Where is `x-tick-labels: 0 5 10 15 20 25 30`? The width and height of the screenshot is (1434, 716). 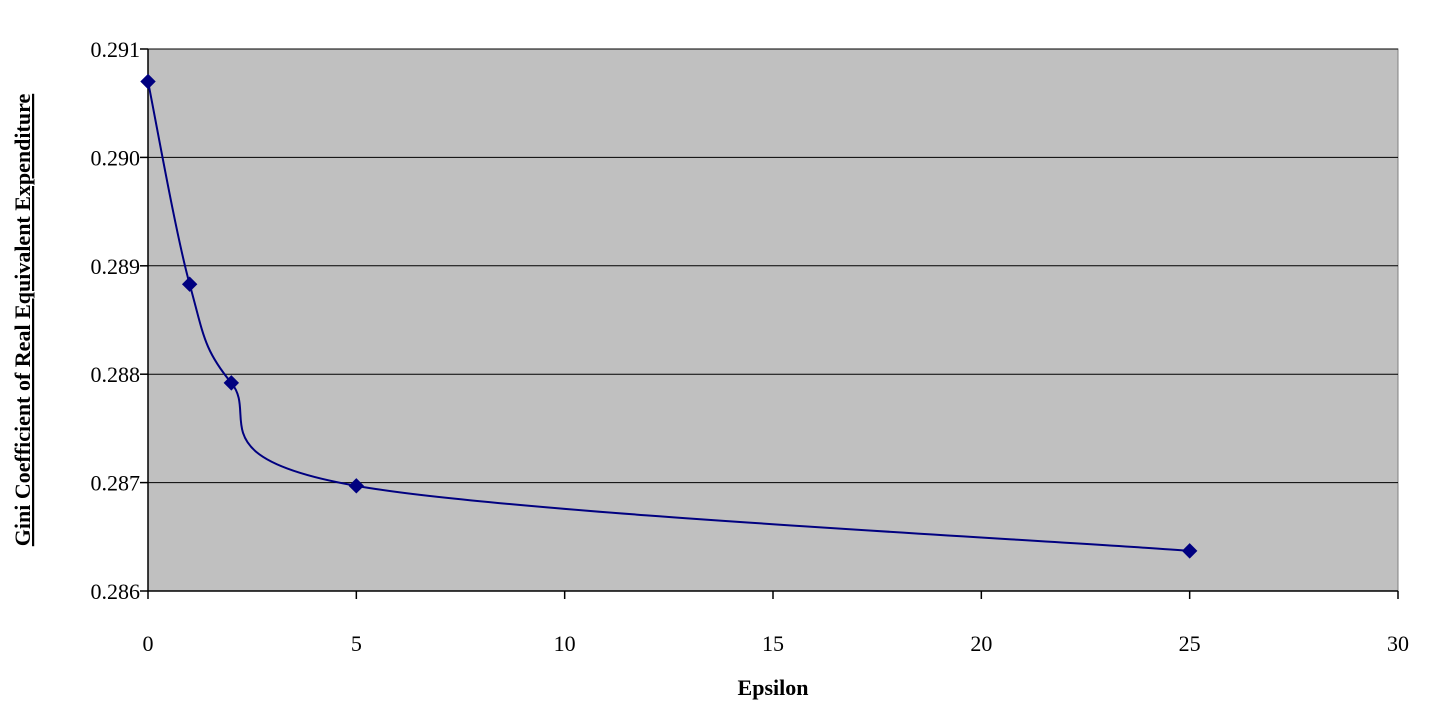 x-tick-labels: 0 5 10 15 20 25 30 is located at coordinates (776, 643).